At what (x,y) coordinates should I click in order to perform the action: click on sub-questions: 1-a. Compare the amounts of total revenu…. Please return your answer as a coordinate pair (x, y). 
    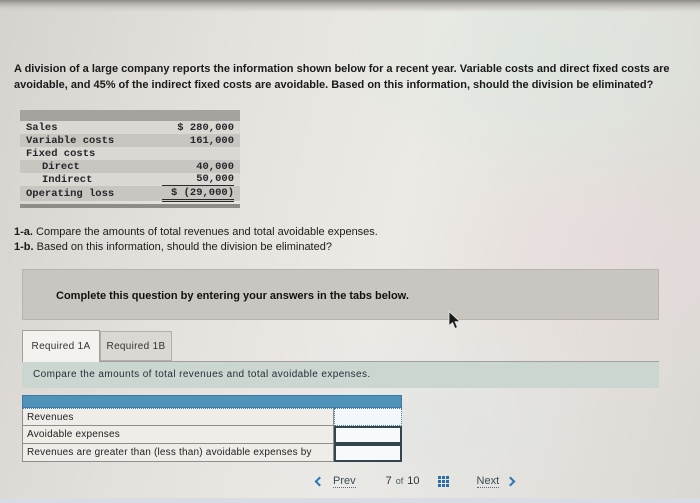
    Looking at the image, I should click on (344, 240).